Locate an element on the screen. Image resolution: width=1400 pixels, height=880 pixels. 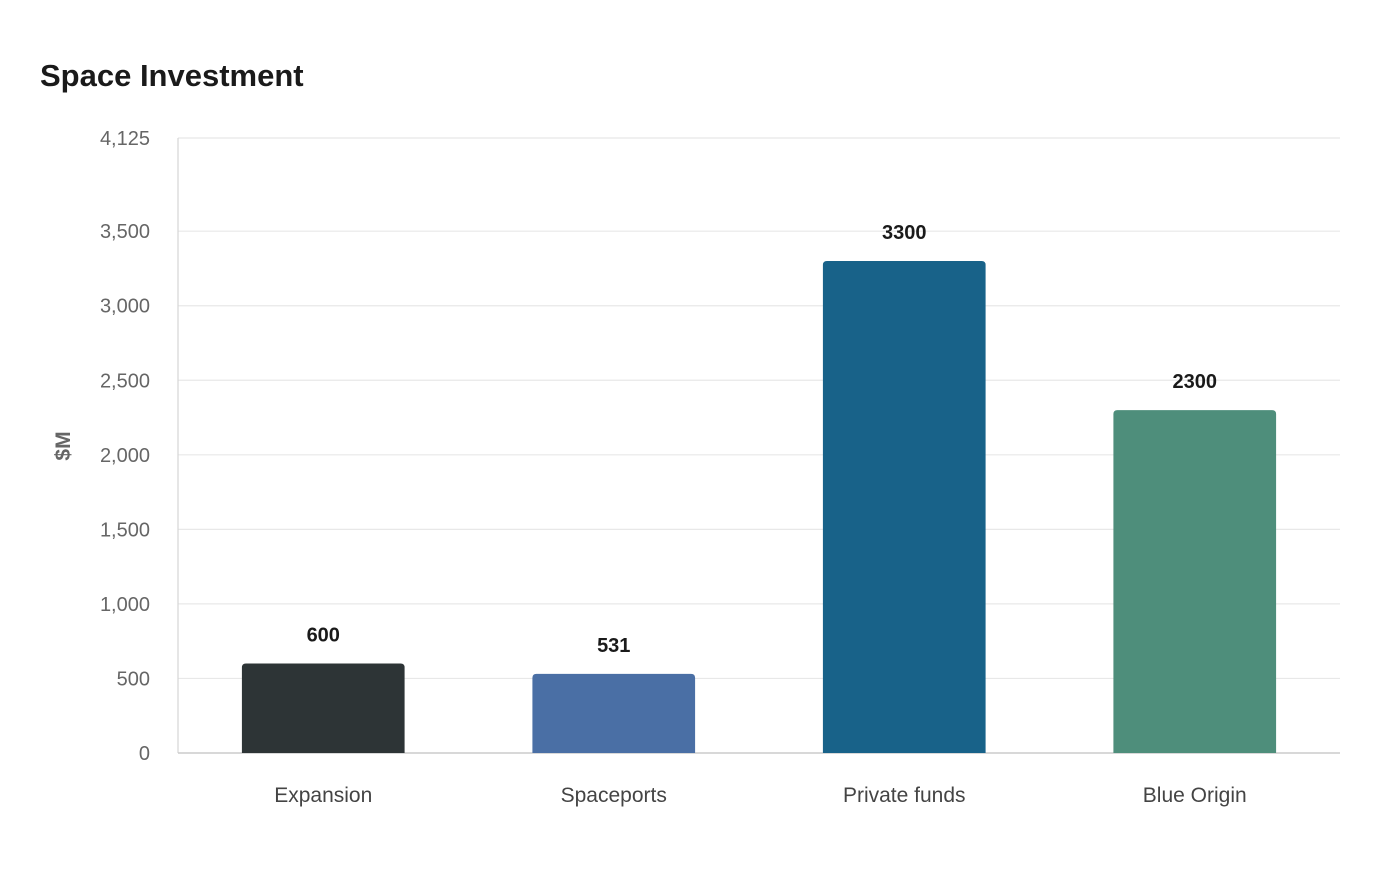
y-tick-label: 2,000 is located at coordinates (125, 456).